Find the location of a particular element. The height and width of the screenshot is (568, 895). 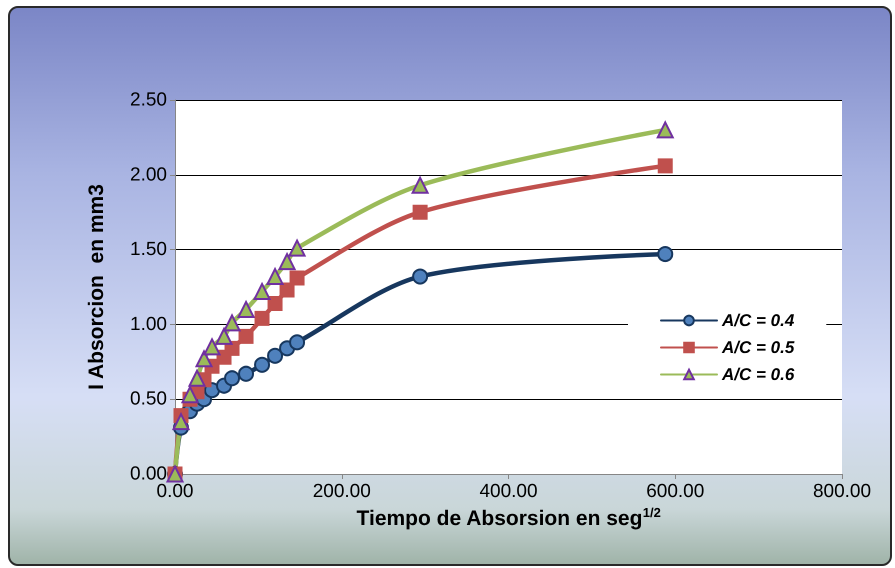

x-tick-label: 200.00 is located at coordinates (341, 491).